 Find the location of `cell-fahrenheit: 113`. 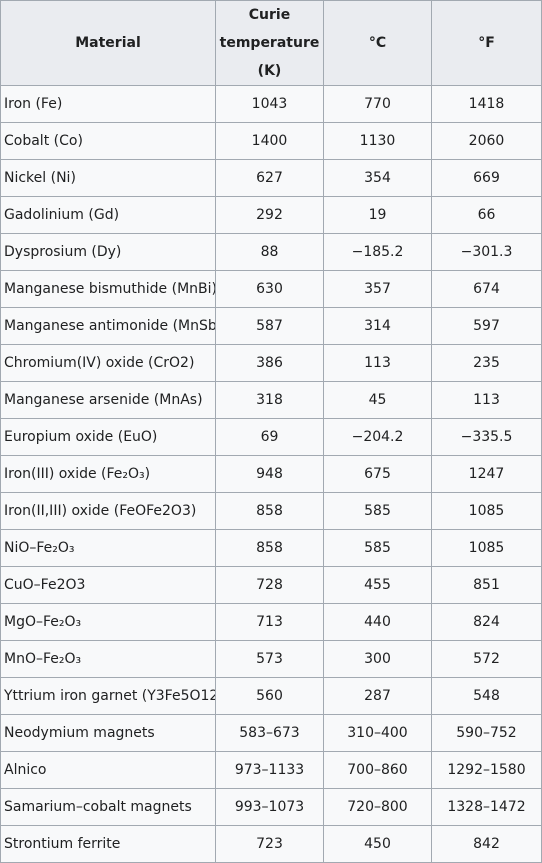

cell-fahrenheit: 113 is located at coordinates (486, 400).